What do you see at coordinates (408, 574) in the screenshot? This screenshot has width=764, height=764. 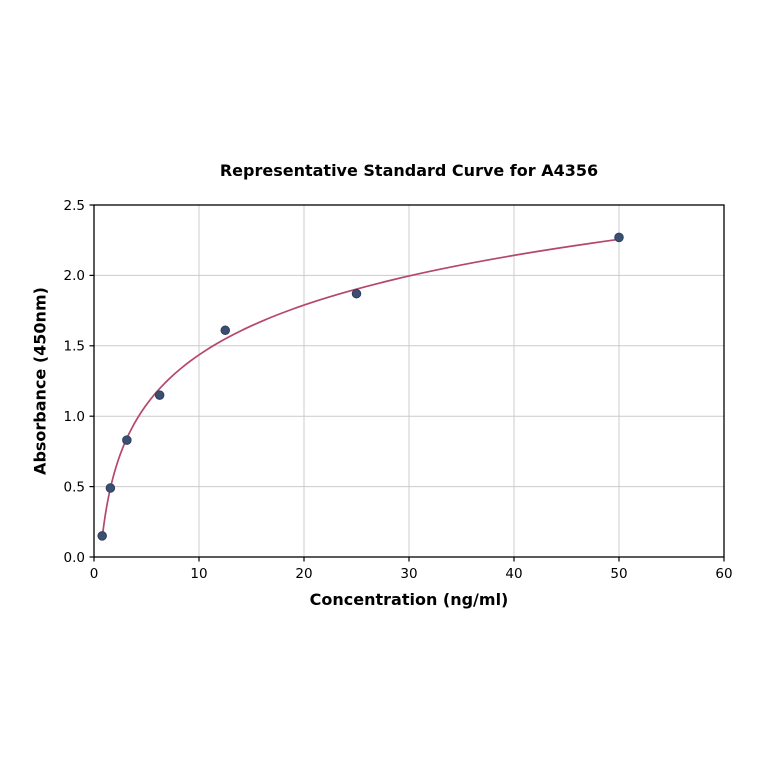 I see `x-tick-label: 30` at bounding box center [408, 574].